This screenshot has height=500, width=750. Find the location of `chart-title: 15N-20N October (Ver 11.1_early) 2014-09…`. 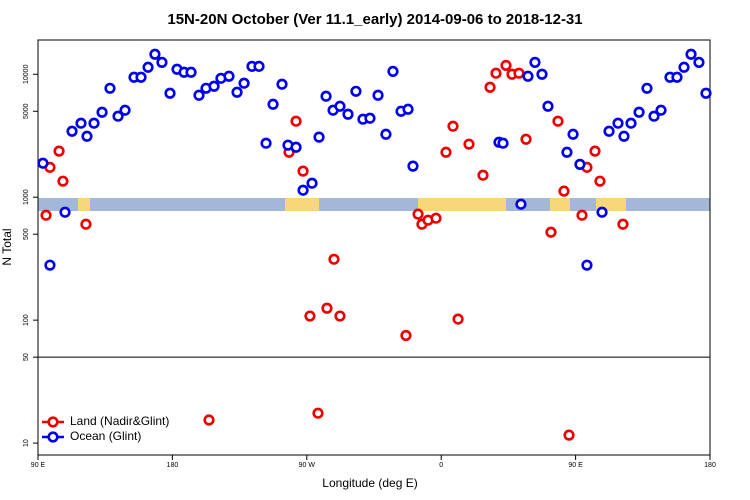

chart-title: 15N-20N October (Ver 11.1_early) 2014-09… is located at coordinates (374, 19).